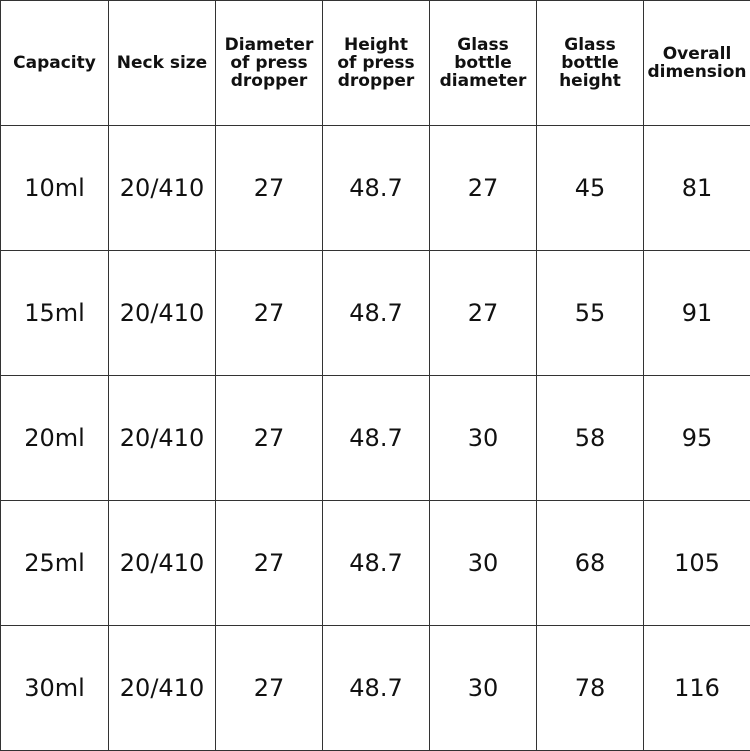 The width and height of the screenshot is (750, 751). What do you see at coordinates (697, 63) in the screenshot?
I see `header-overall-dimension: Overall dimension` at bounding box center [697, 63].